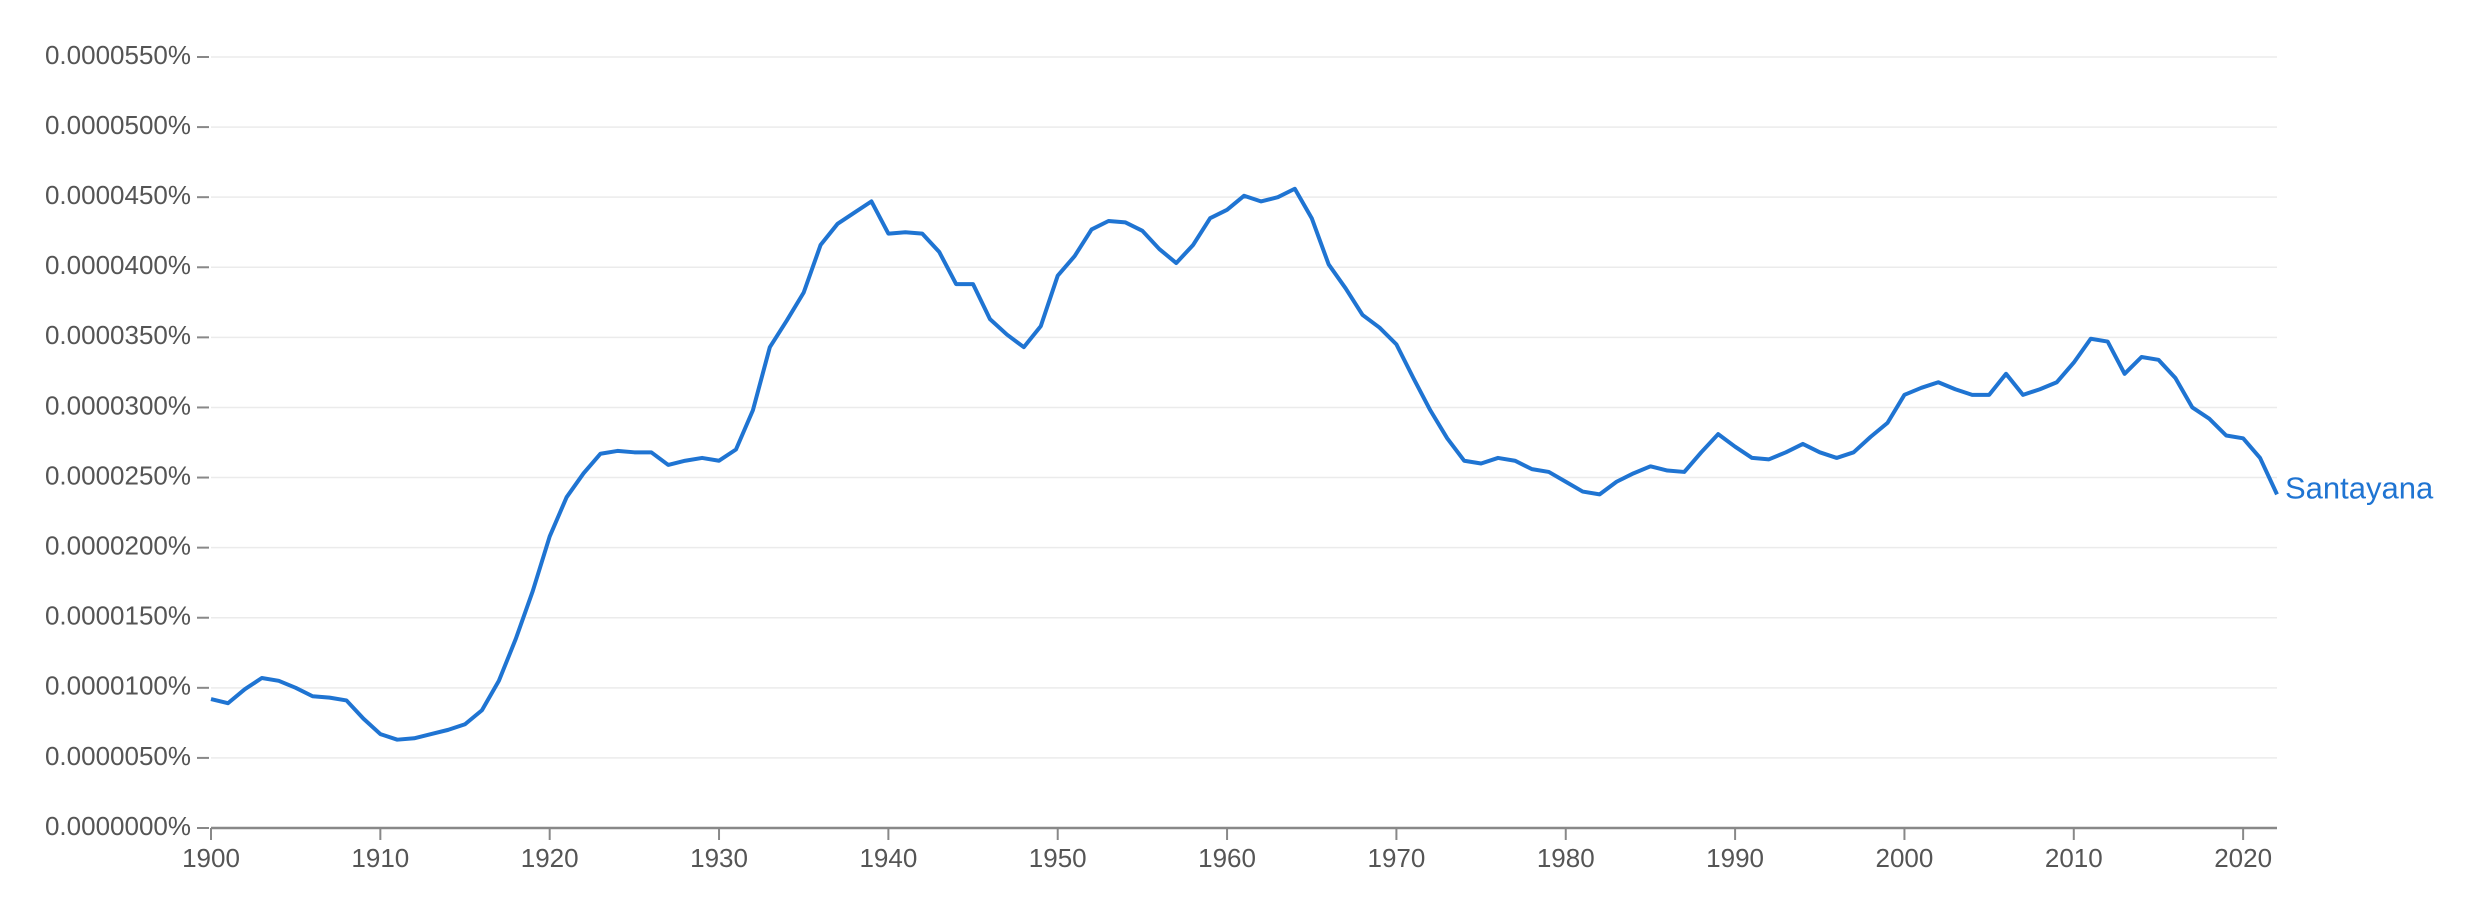 The image size is (2472, 902). I want to click on y-tick-label: 0.0000450%, so click(118, 195).